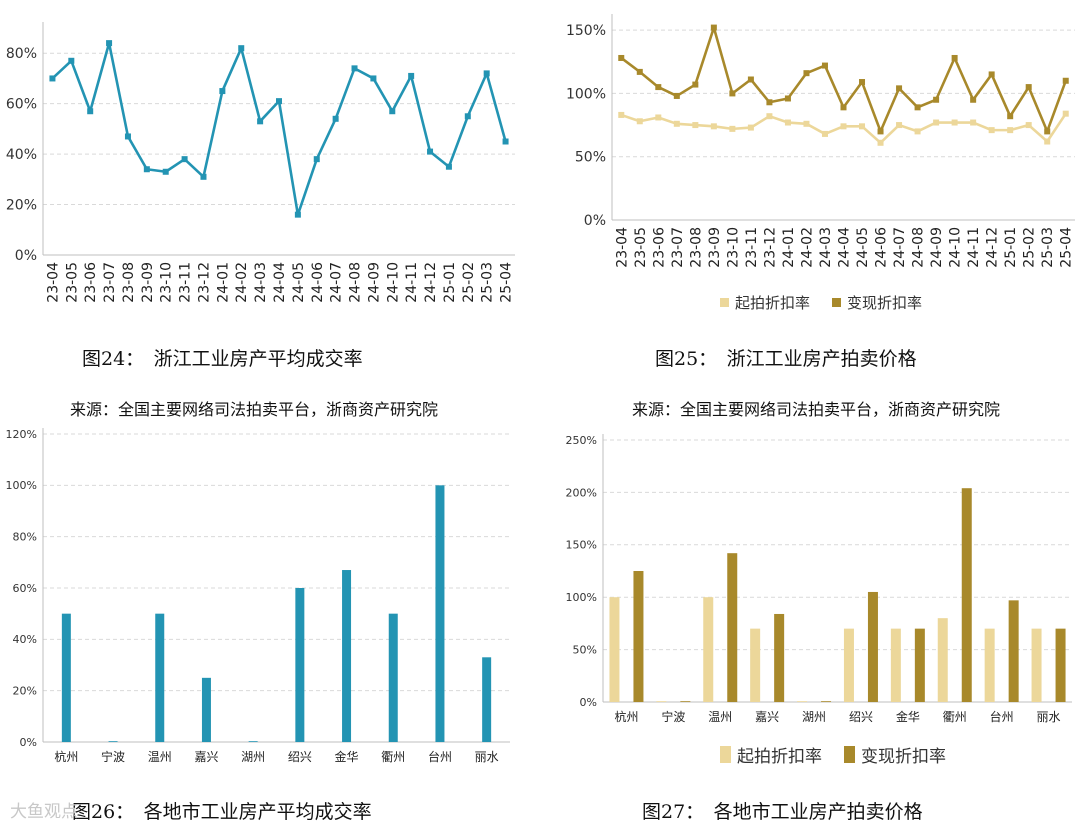  Describe the element at coordinates (845, 247) in the screenshot. I see `x-tick-label: 24-04` at that location.